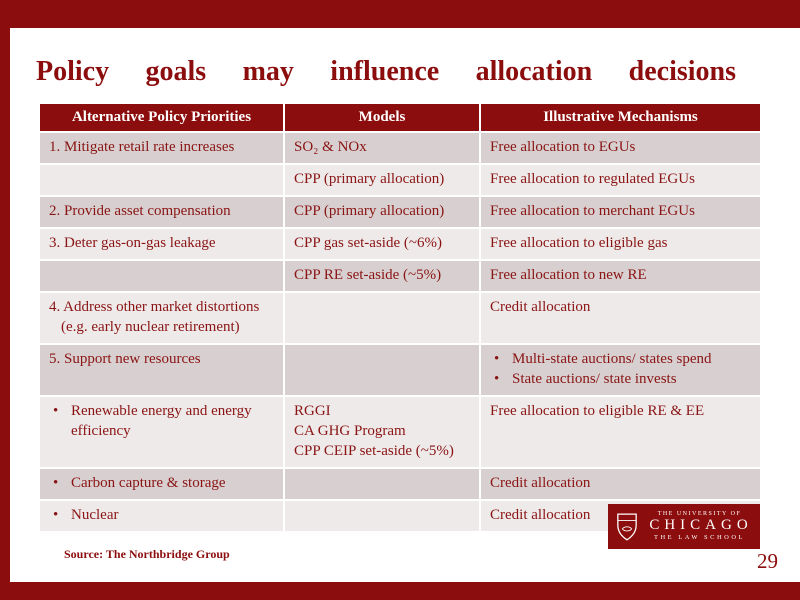 Image resolution: width=800 pixels, height=600 pixels. Describe the element at coordinates (132, 243) in the screenshot. I see `text-line: 3. Deter gas-on-gas leakage` at that location.